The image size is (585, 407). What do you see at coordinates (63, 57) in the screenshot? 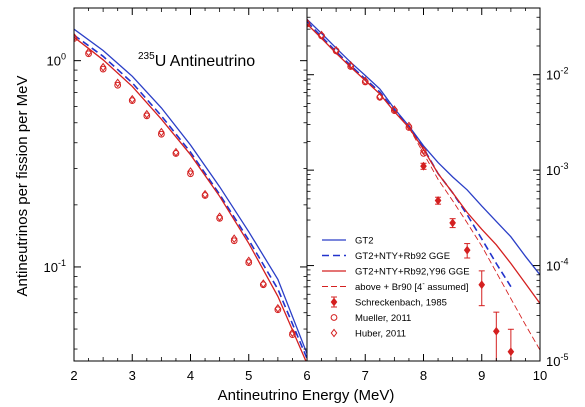
I see `tick-exponent: 0` at bounding box center [63, 57].